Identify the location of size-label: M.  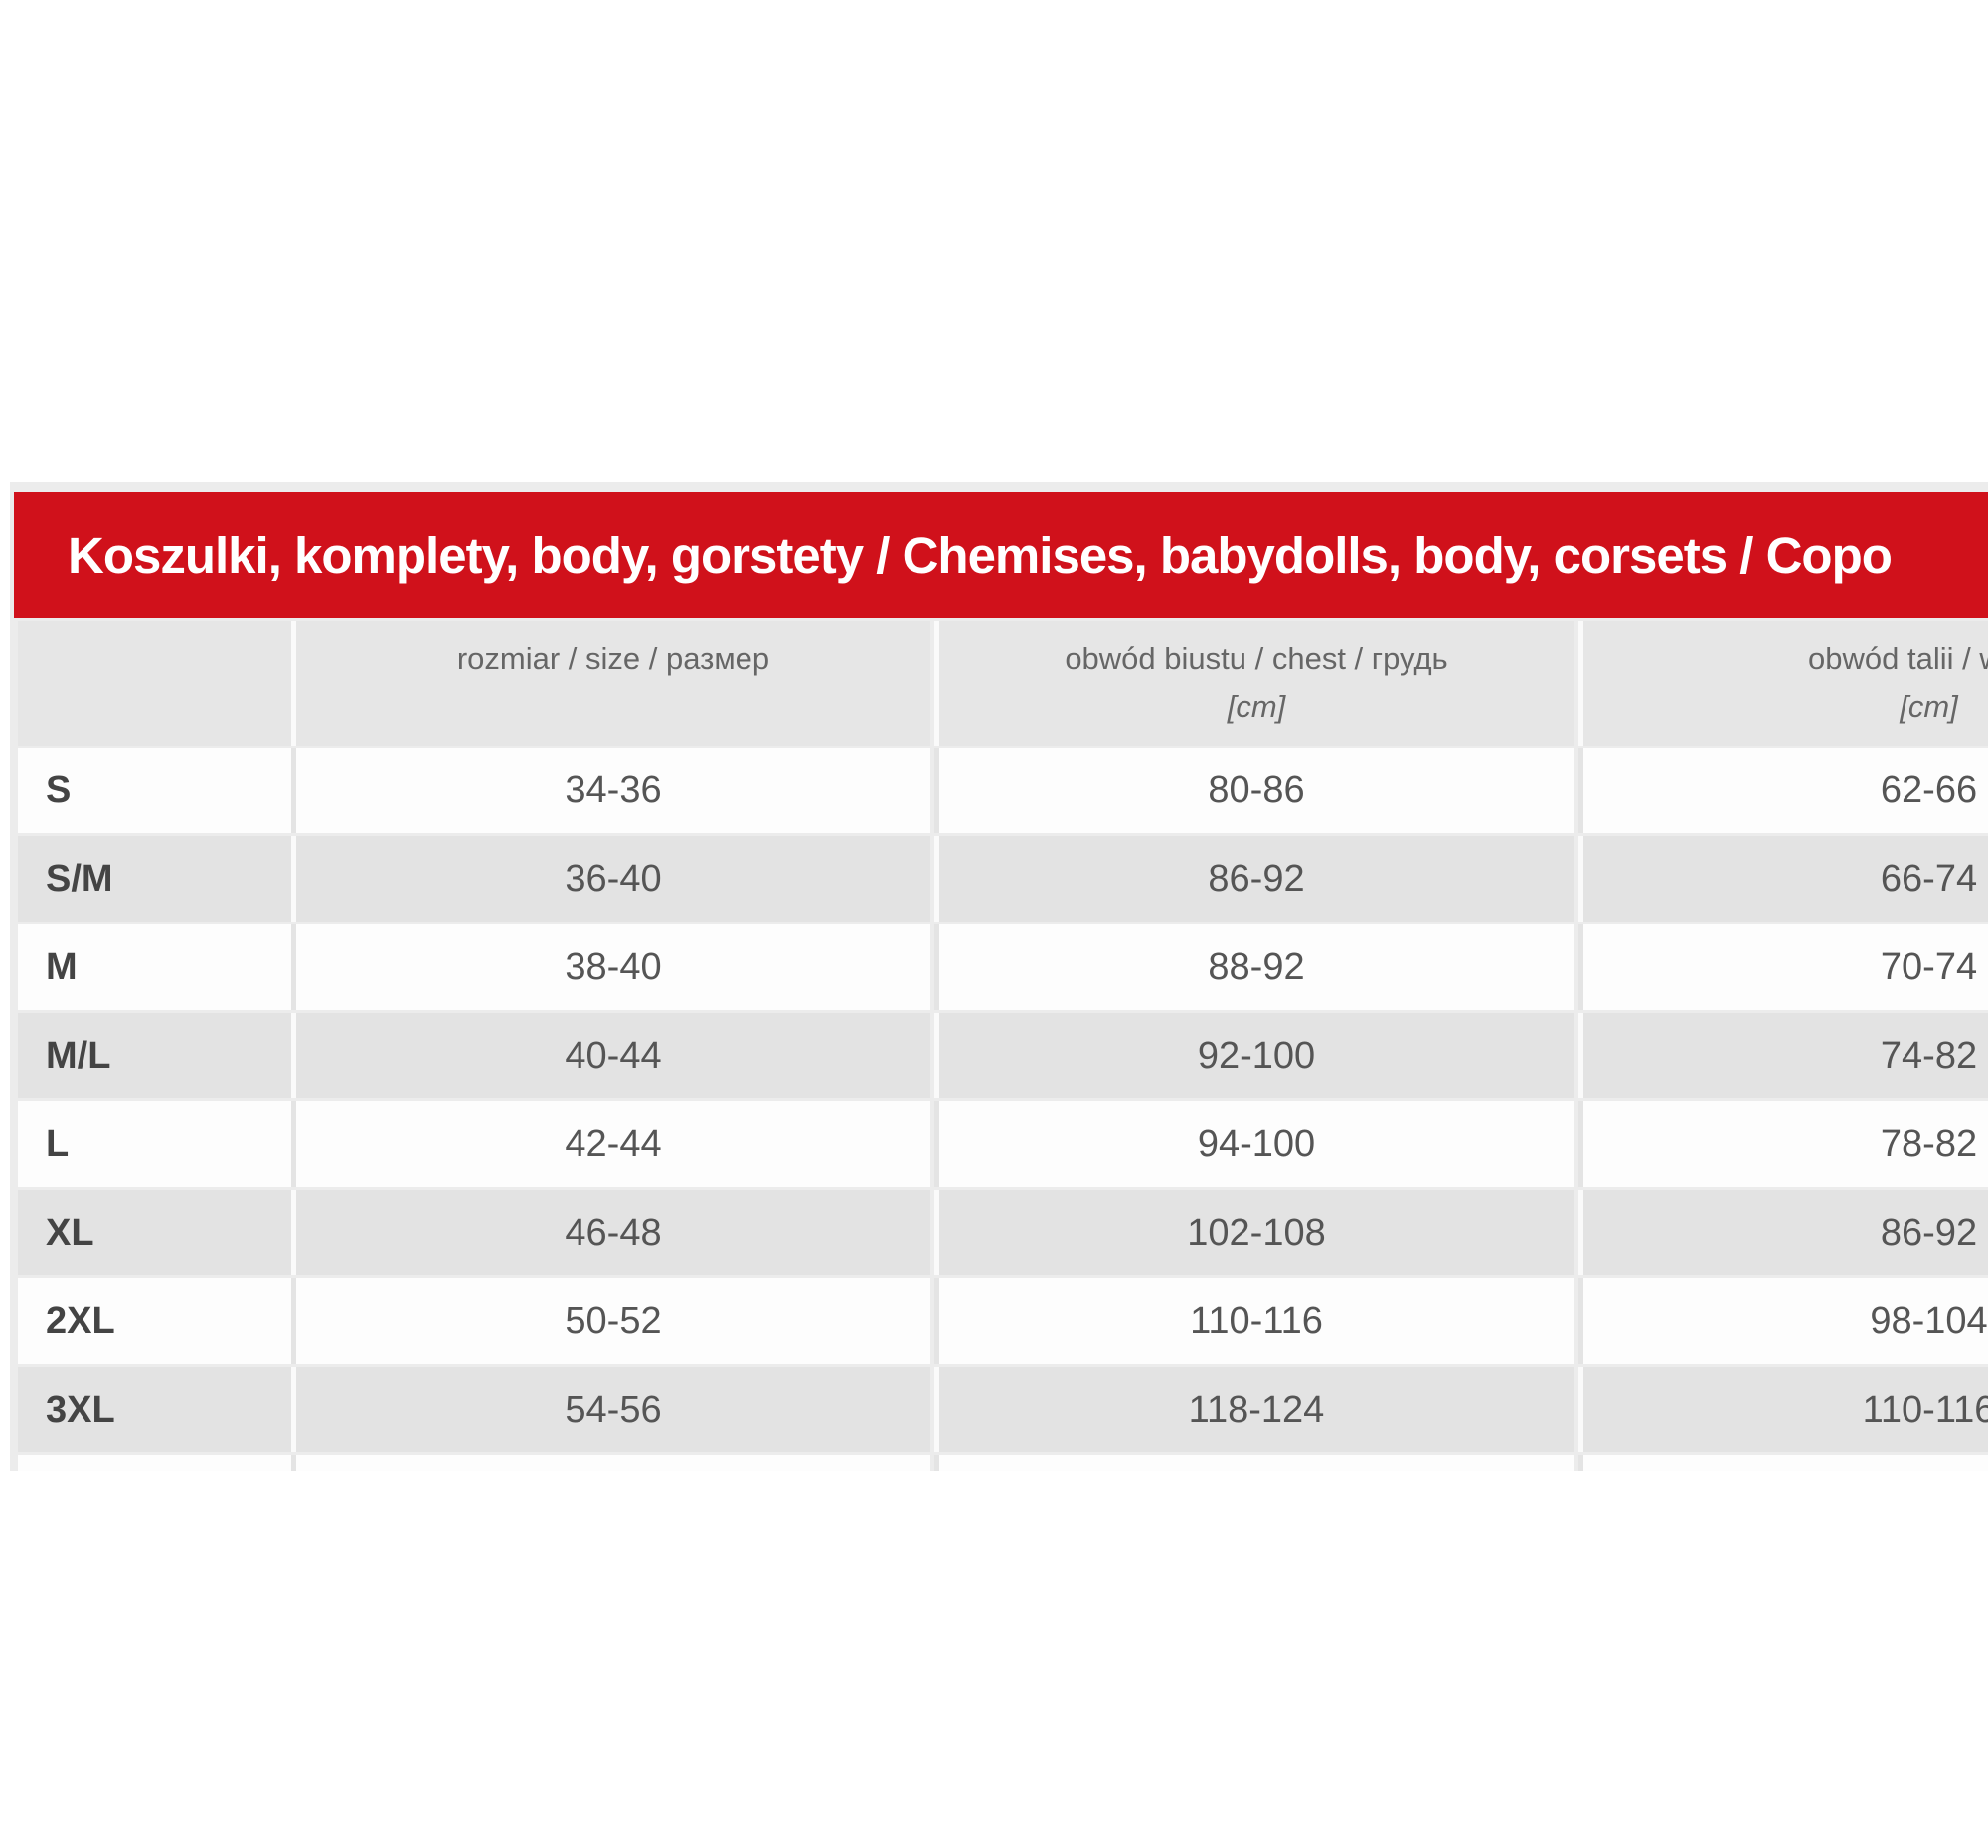
(154, 967).